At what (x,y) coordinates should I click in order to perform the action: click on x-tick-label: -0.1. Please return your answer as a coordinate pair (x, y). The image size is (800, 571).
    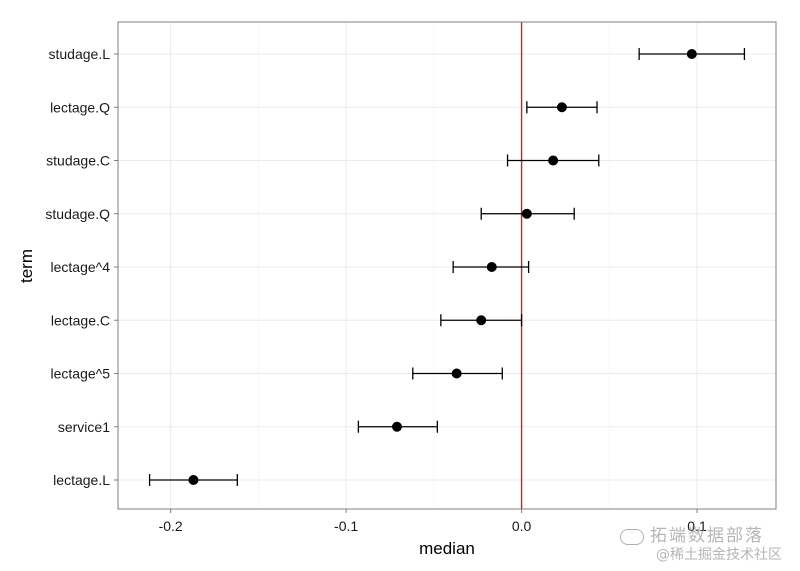
    Looking at the image, I should click on (346, 526).